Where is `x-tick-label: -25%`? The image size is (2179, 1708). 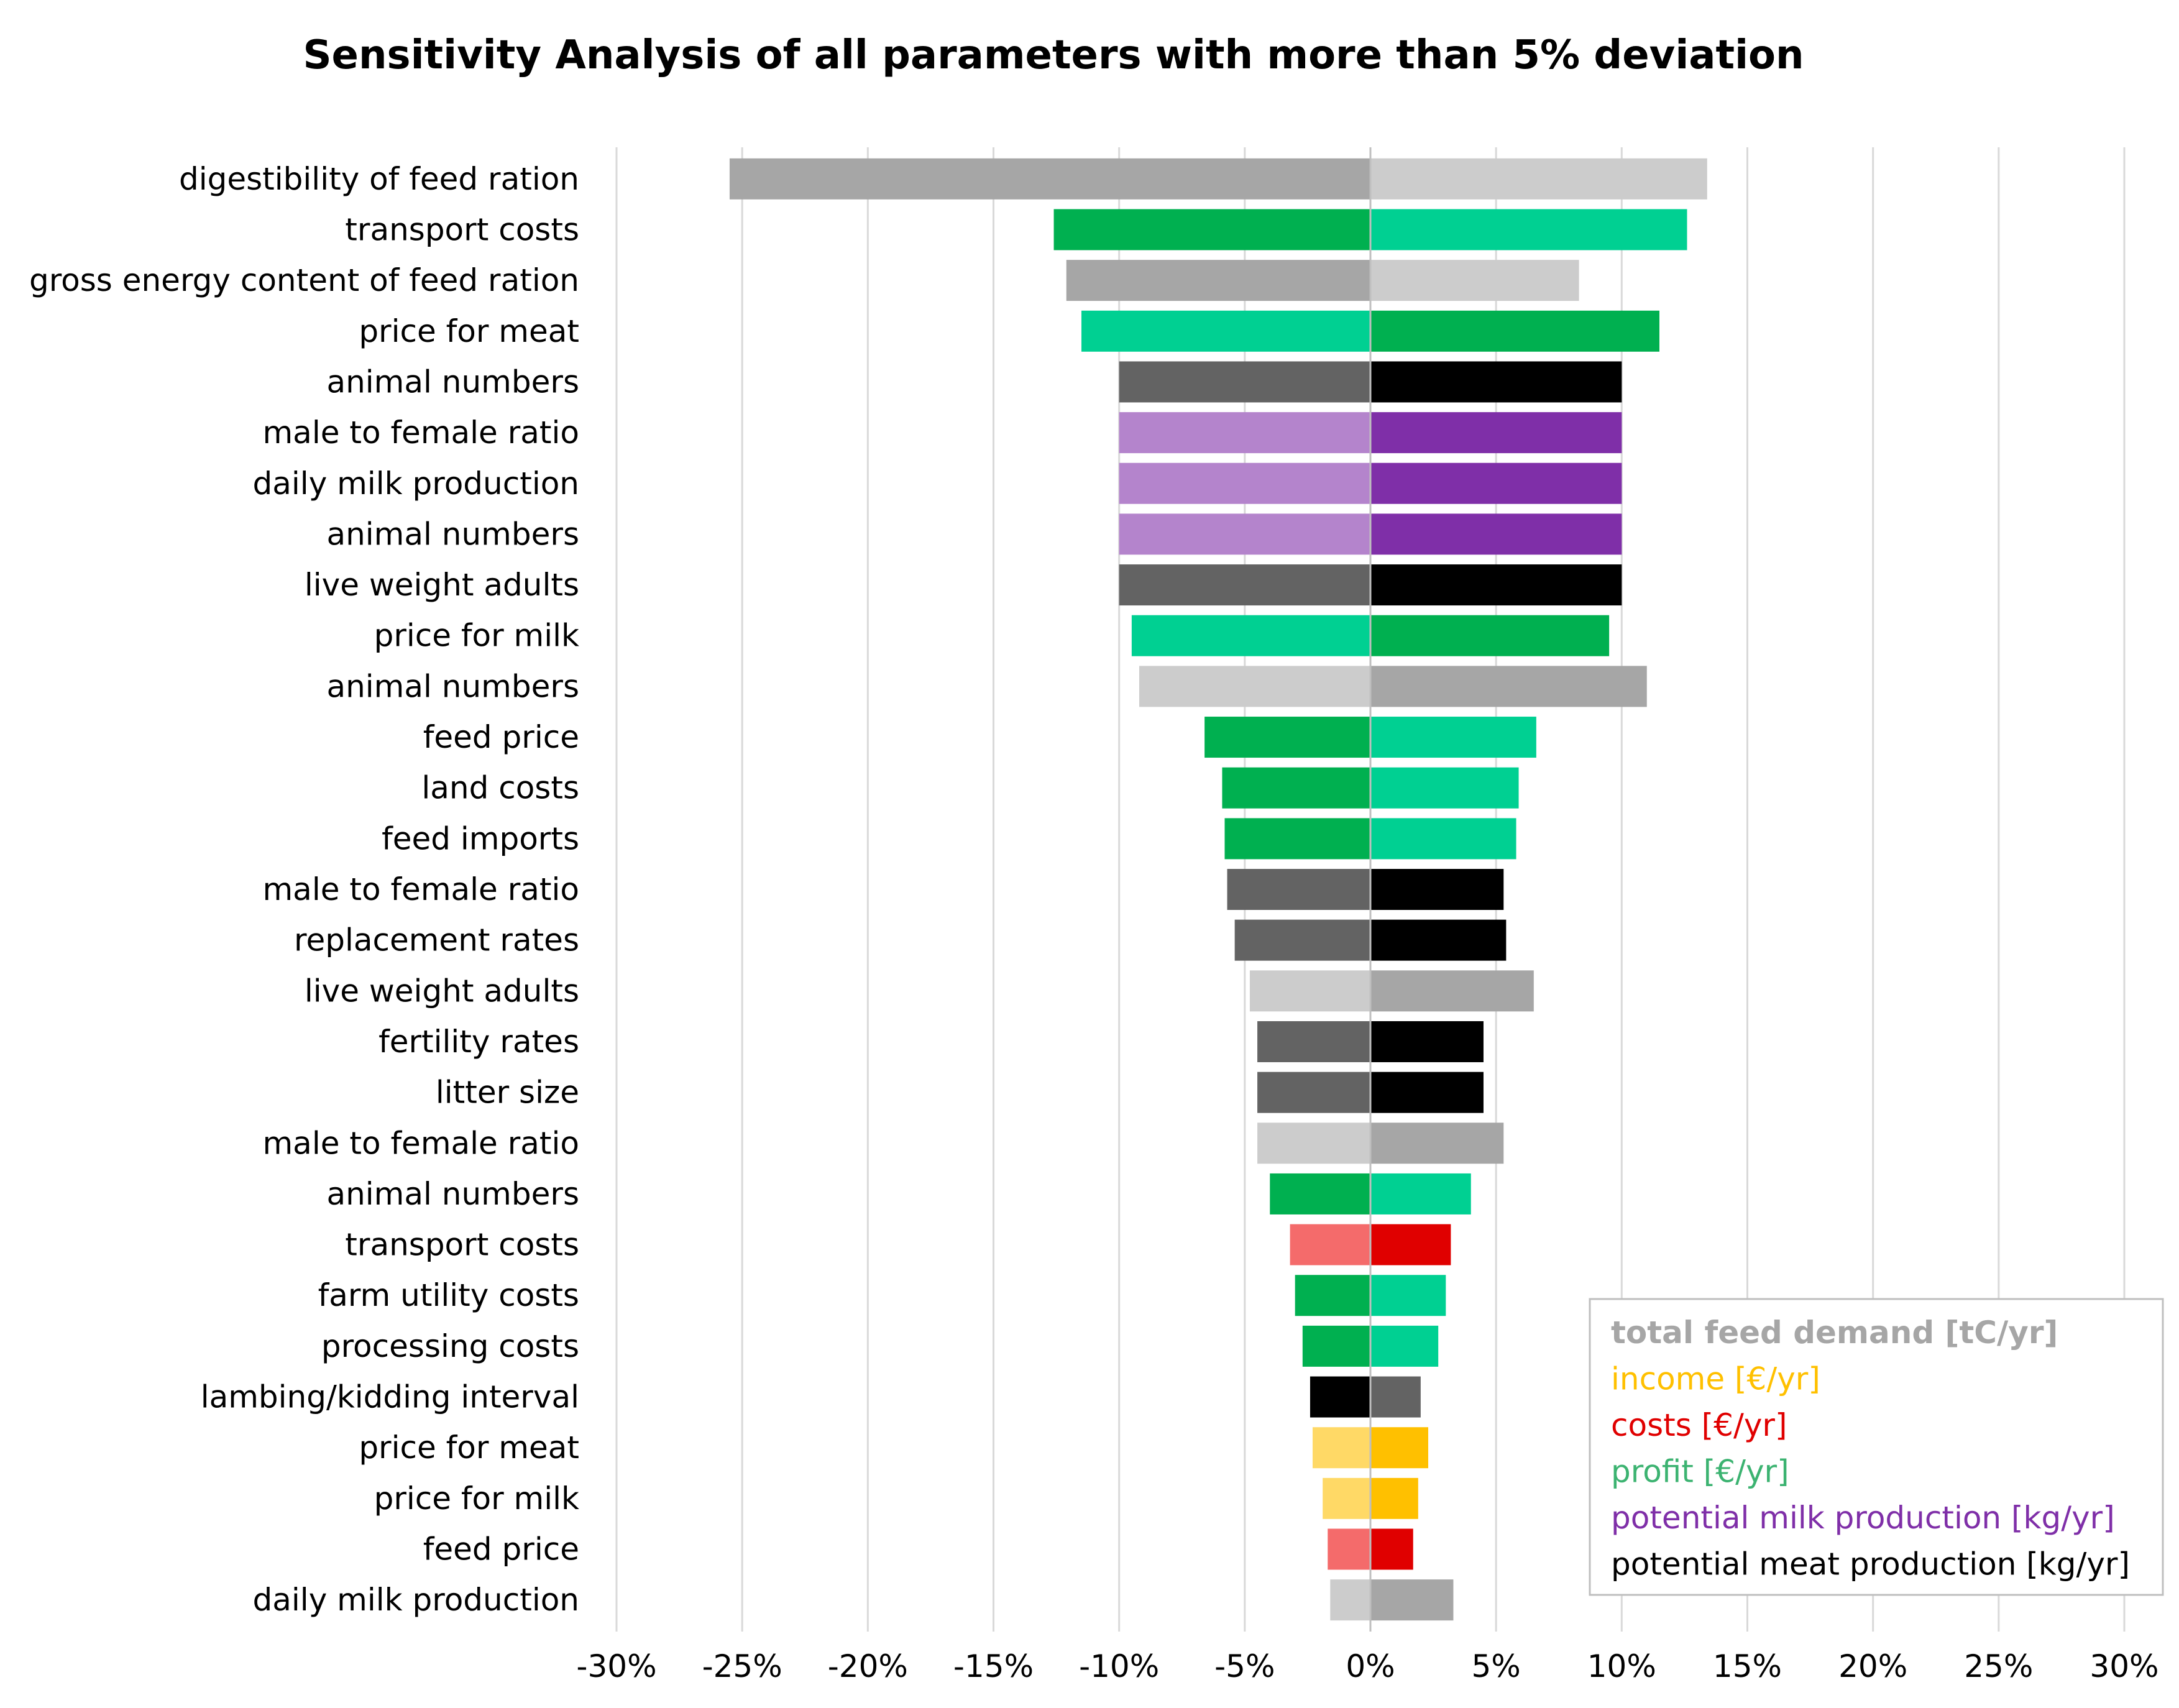 x-tick-label: -25% is located at coordinates (742, 1666).